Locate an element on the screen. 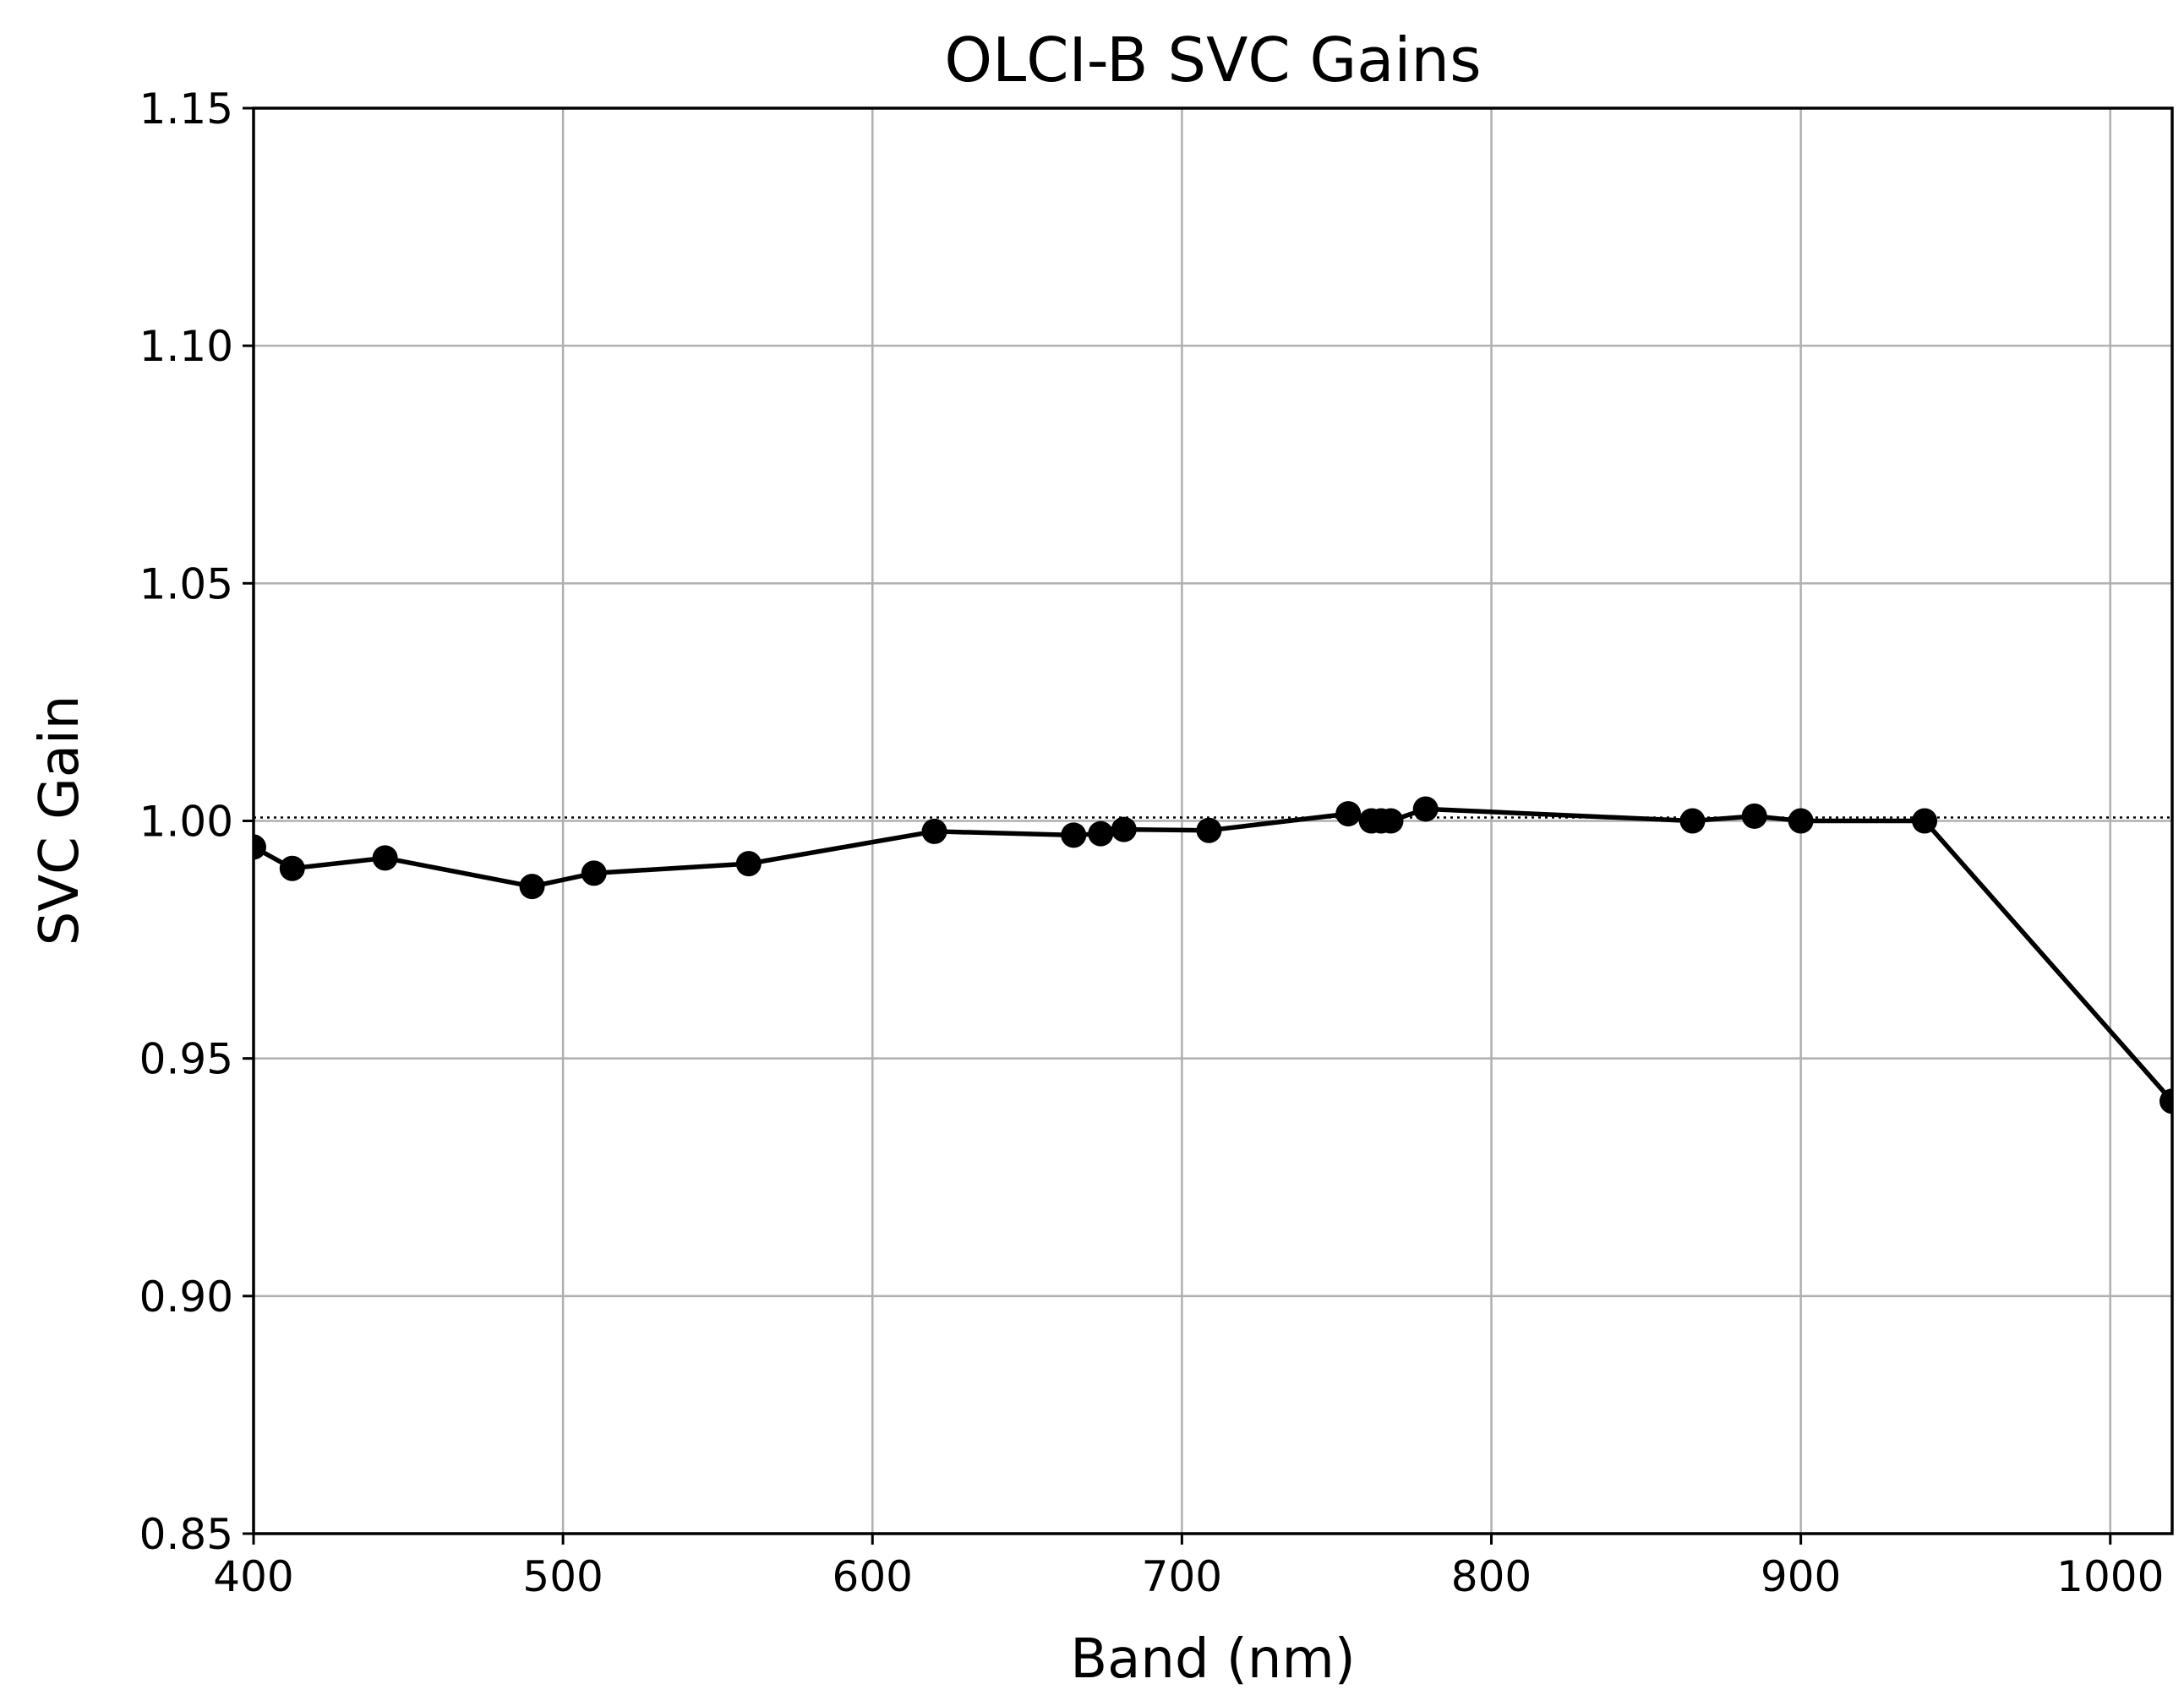 The height and width of the screenshot is (1706, 2184). chart-title: OLCI-B SVC Gains is located at coordinates (1212, 60).